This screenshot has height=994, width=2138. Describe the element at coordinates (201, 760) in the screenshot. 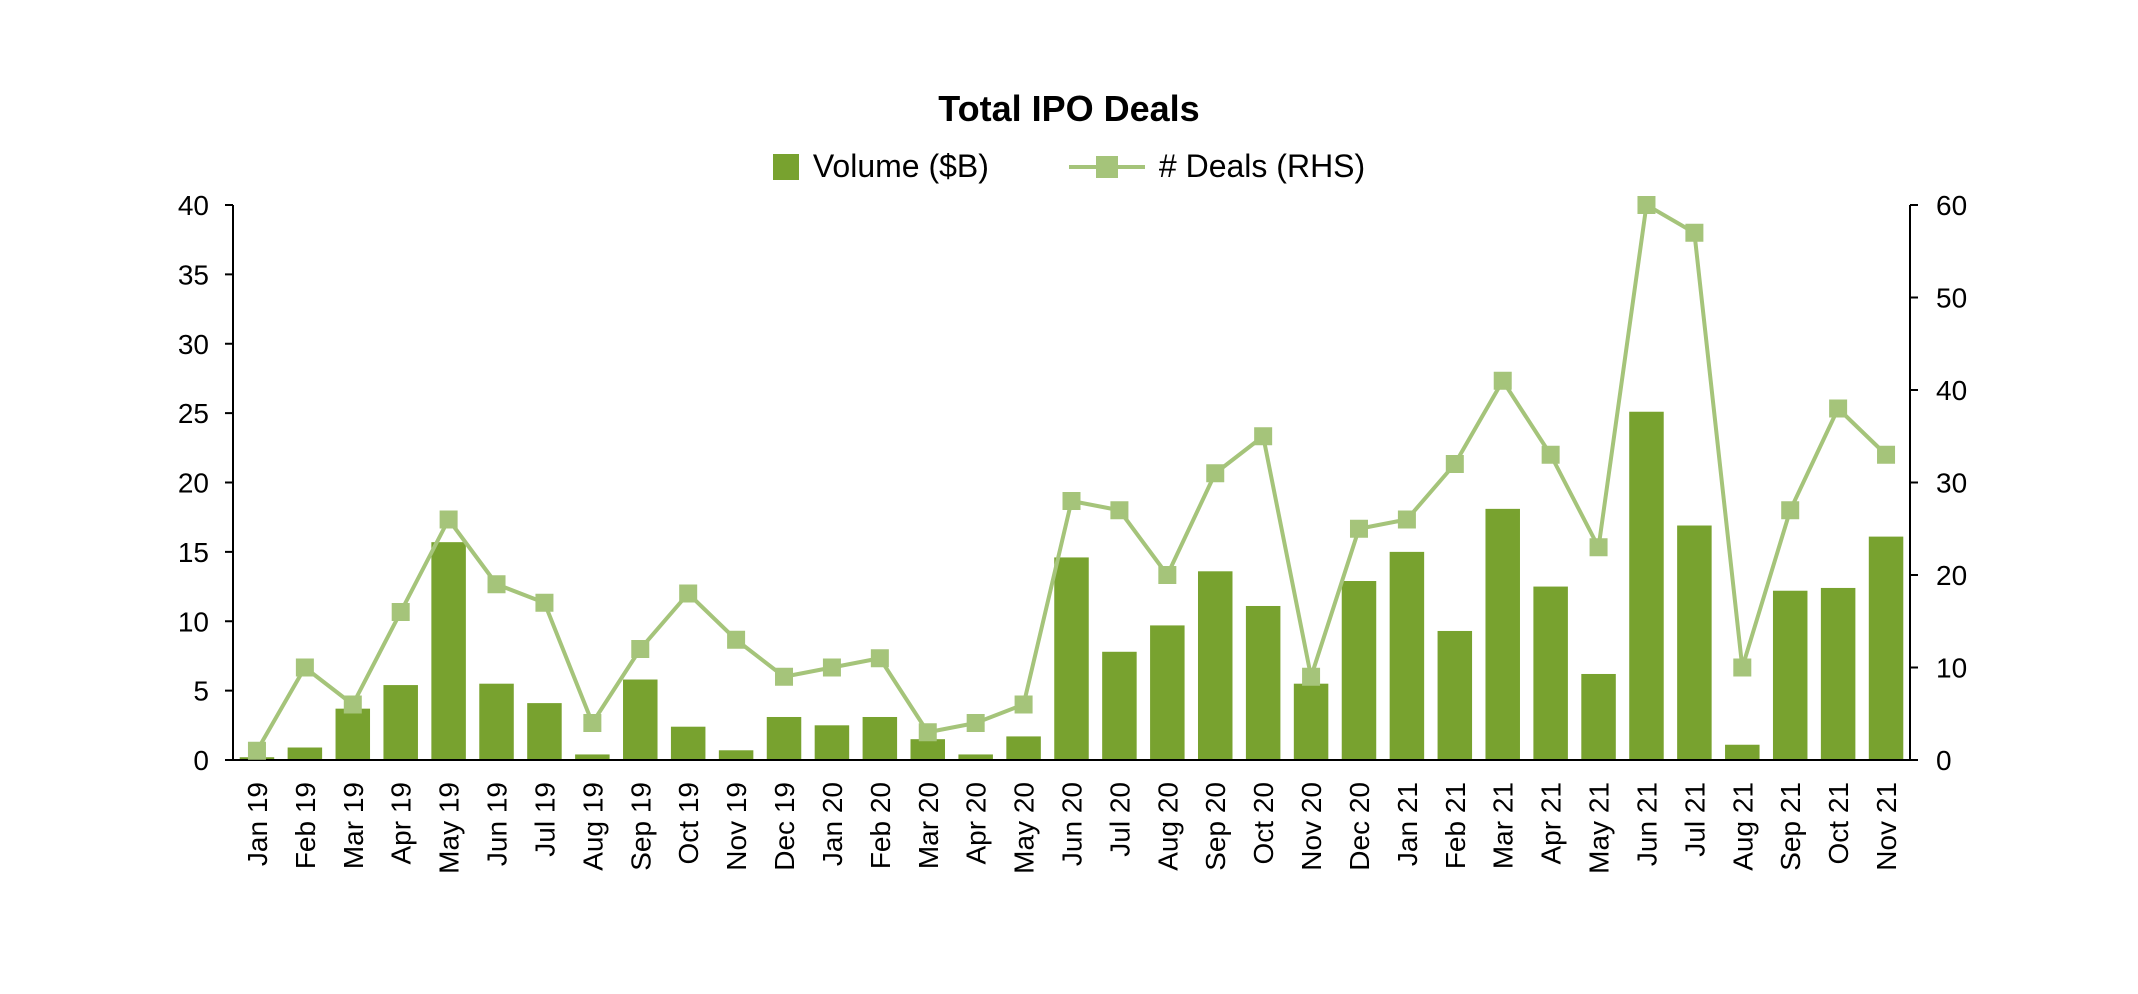

I see `left-tick-label-0: 0` at that location.